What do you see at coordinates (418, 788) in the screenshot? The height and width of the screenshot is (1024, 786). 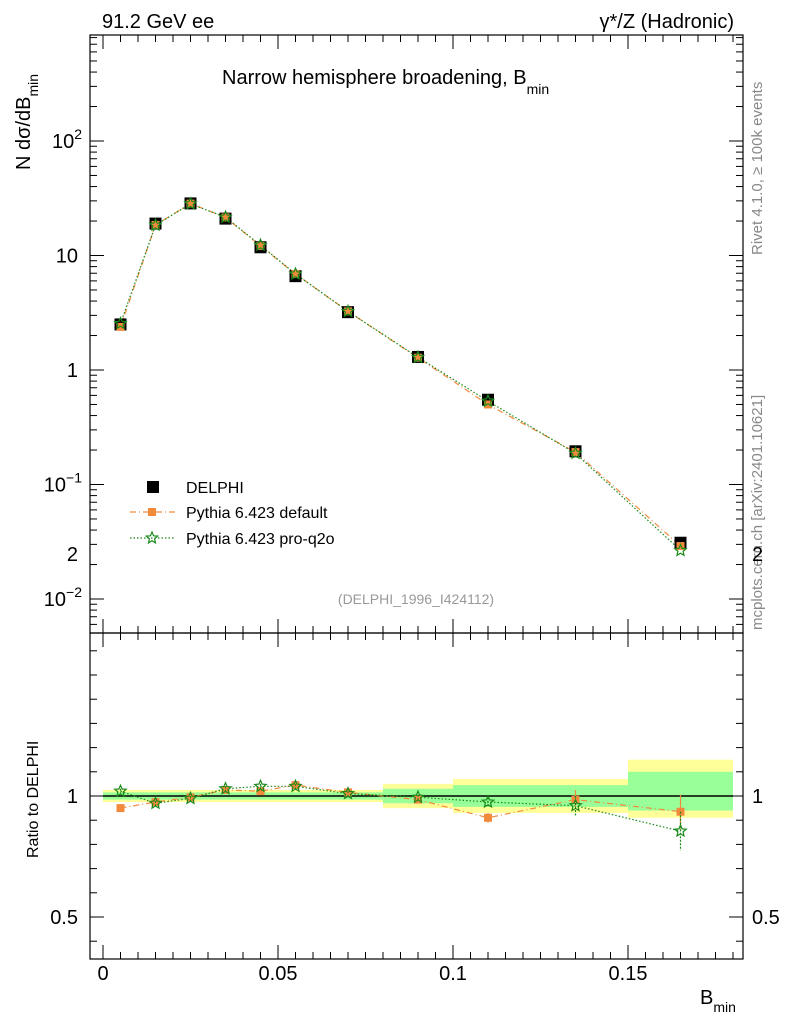 I see `ratio-uncertainty-bands` at bounding box center [418, 788].